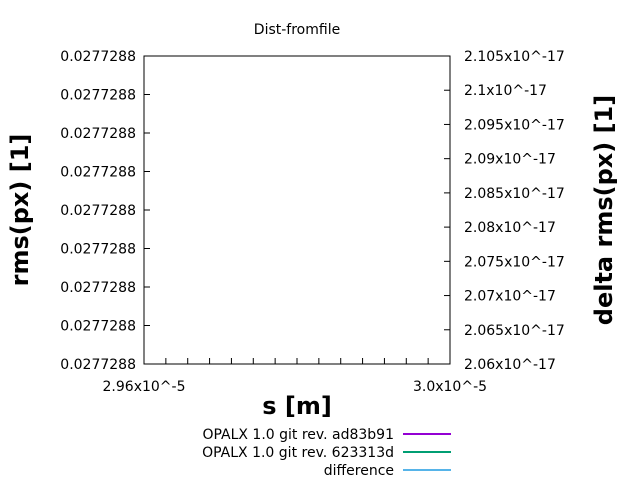 The width and height of the screenshot is (640, 484). What do you see at coordinates (514, 57) in the screenshot?
I see `y2-tick-label: 2.105x10^-17` at bounding box center [514, 57].